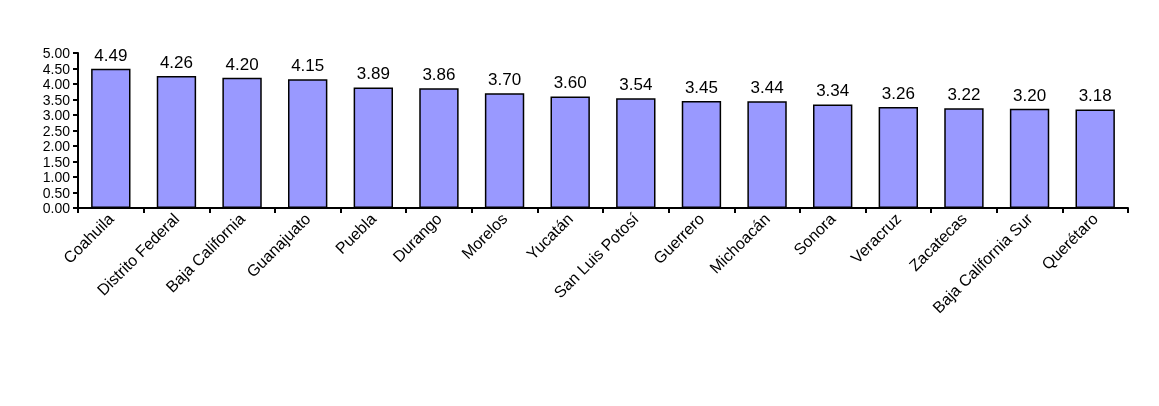 This screenshot has height=406, width=1159. Describe the element at coordinates (439, 75) in the screenshot. I see `data-label: 3.86` at that location.